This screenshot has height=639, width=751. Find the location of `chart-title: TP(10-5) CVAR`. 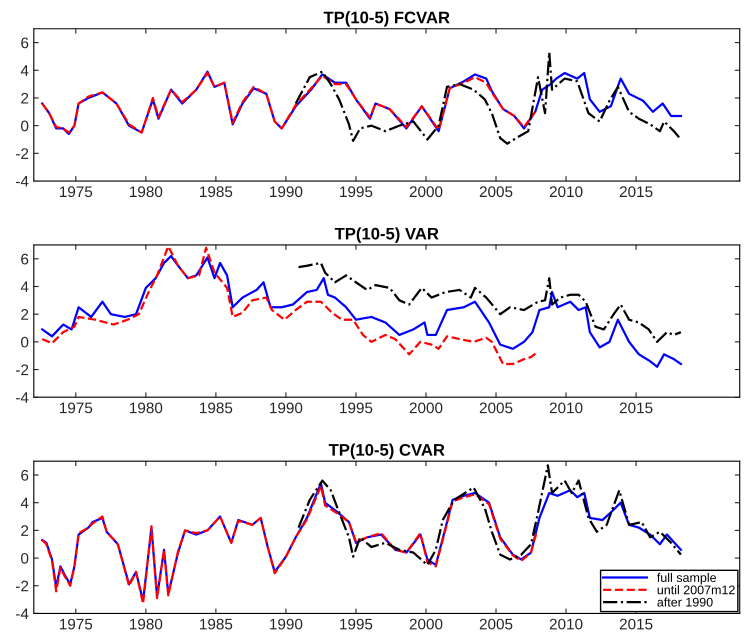

chart-title: TP(10-5) CVAR is located at coordinates (386, 452).